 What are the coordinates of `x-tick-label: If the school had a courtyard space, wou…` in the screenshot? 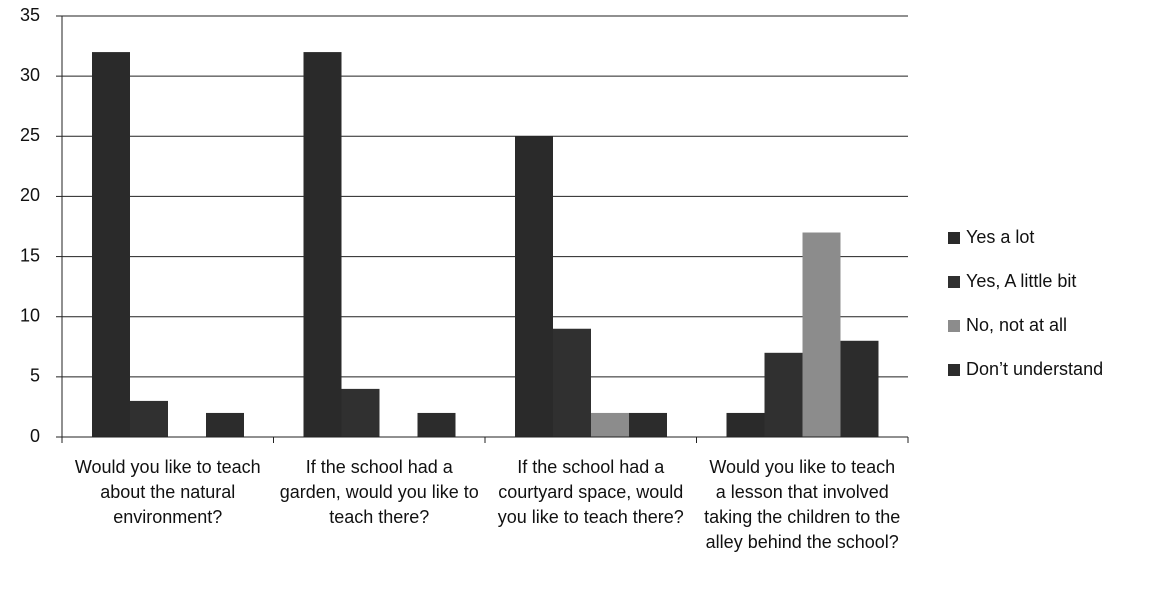 It's located at (590, 492).